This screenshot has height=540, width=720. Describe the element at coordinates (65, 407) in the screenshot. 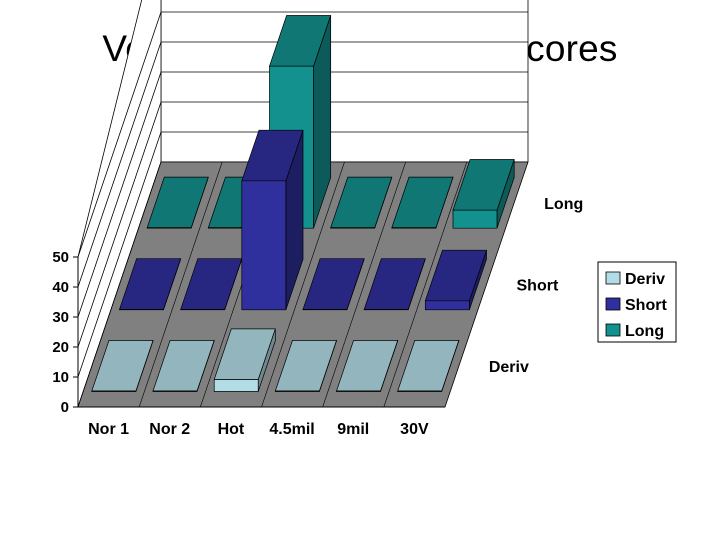

I see `y-tick-label: 0` at that location.